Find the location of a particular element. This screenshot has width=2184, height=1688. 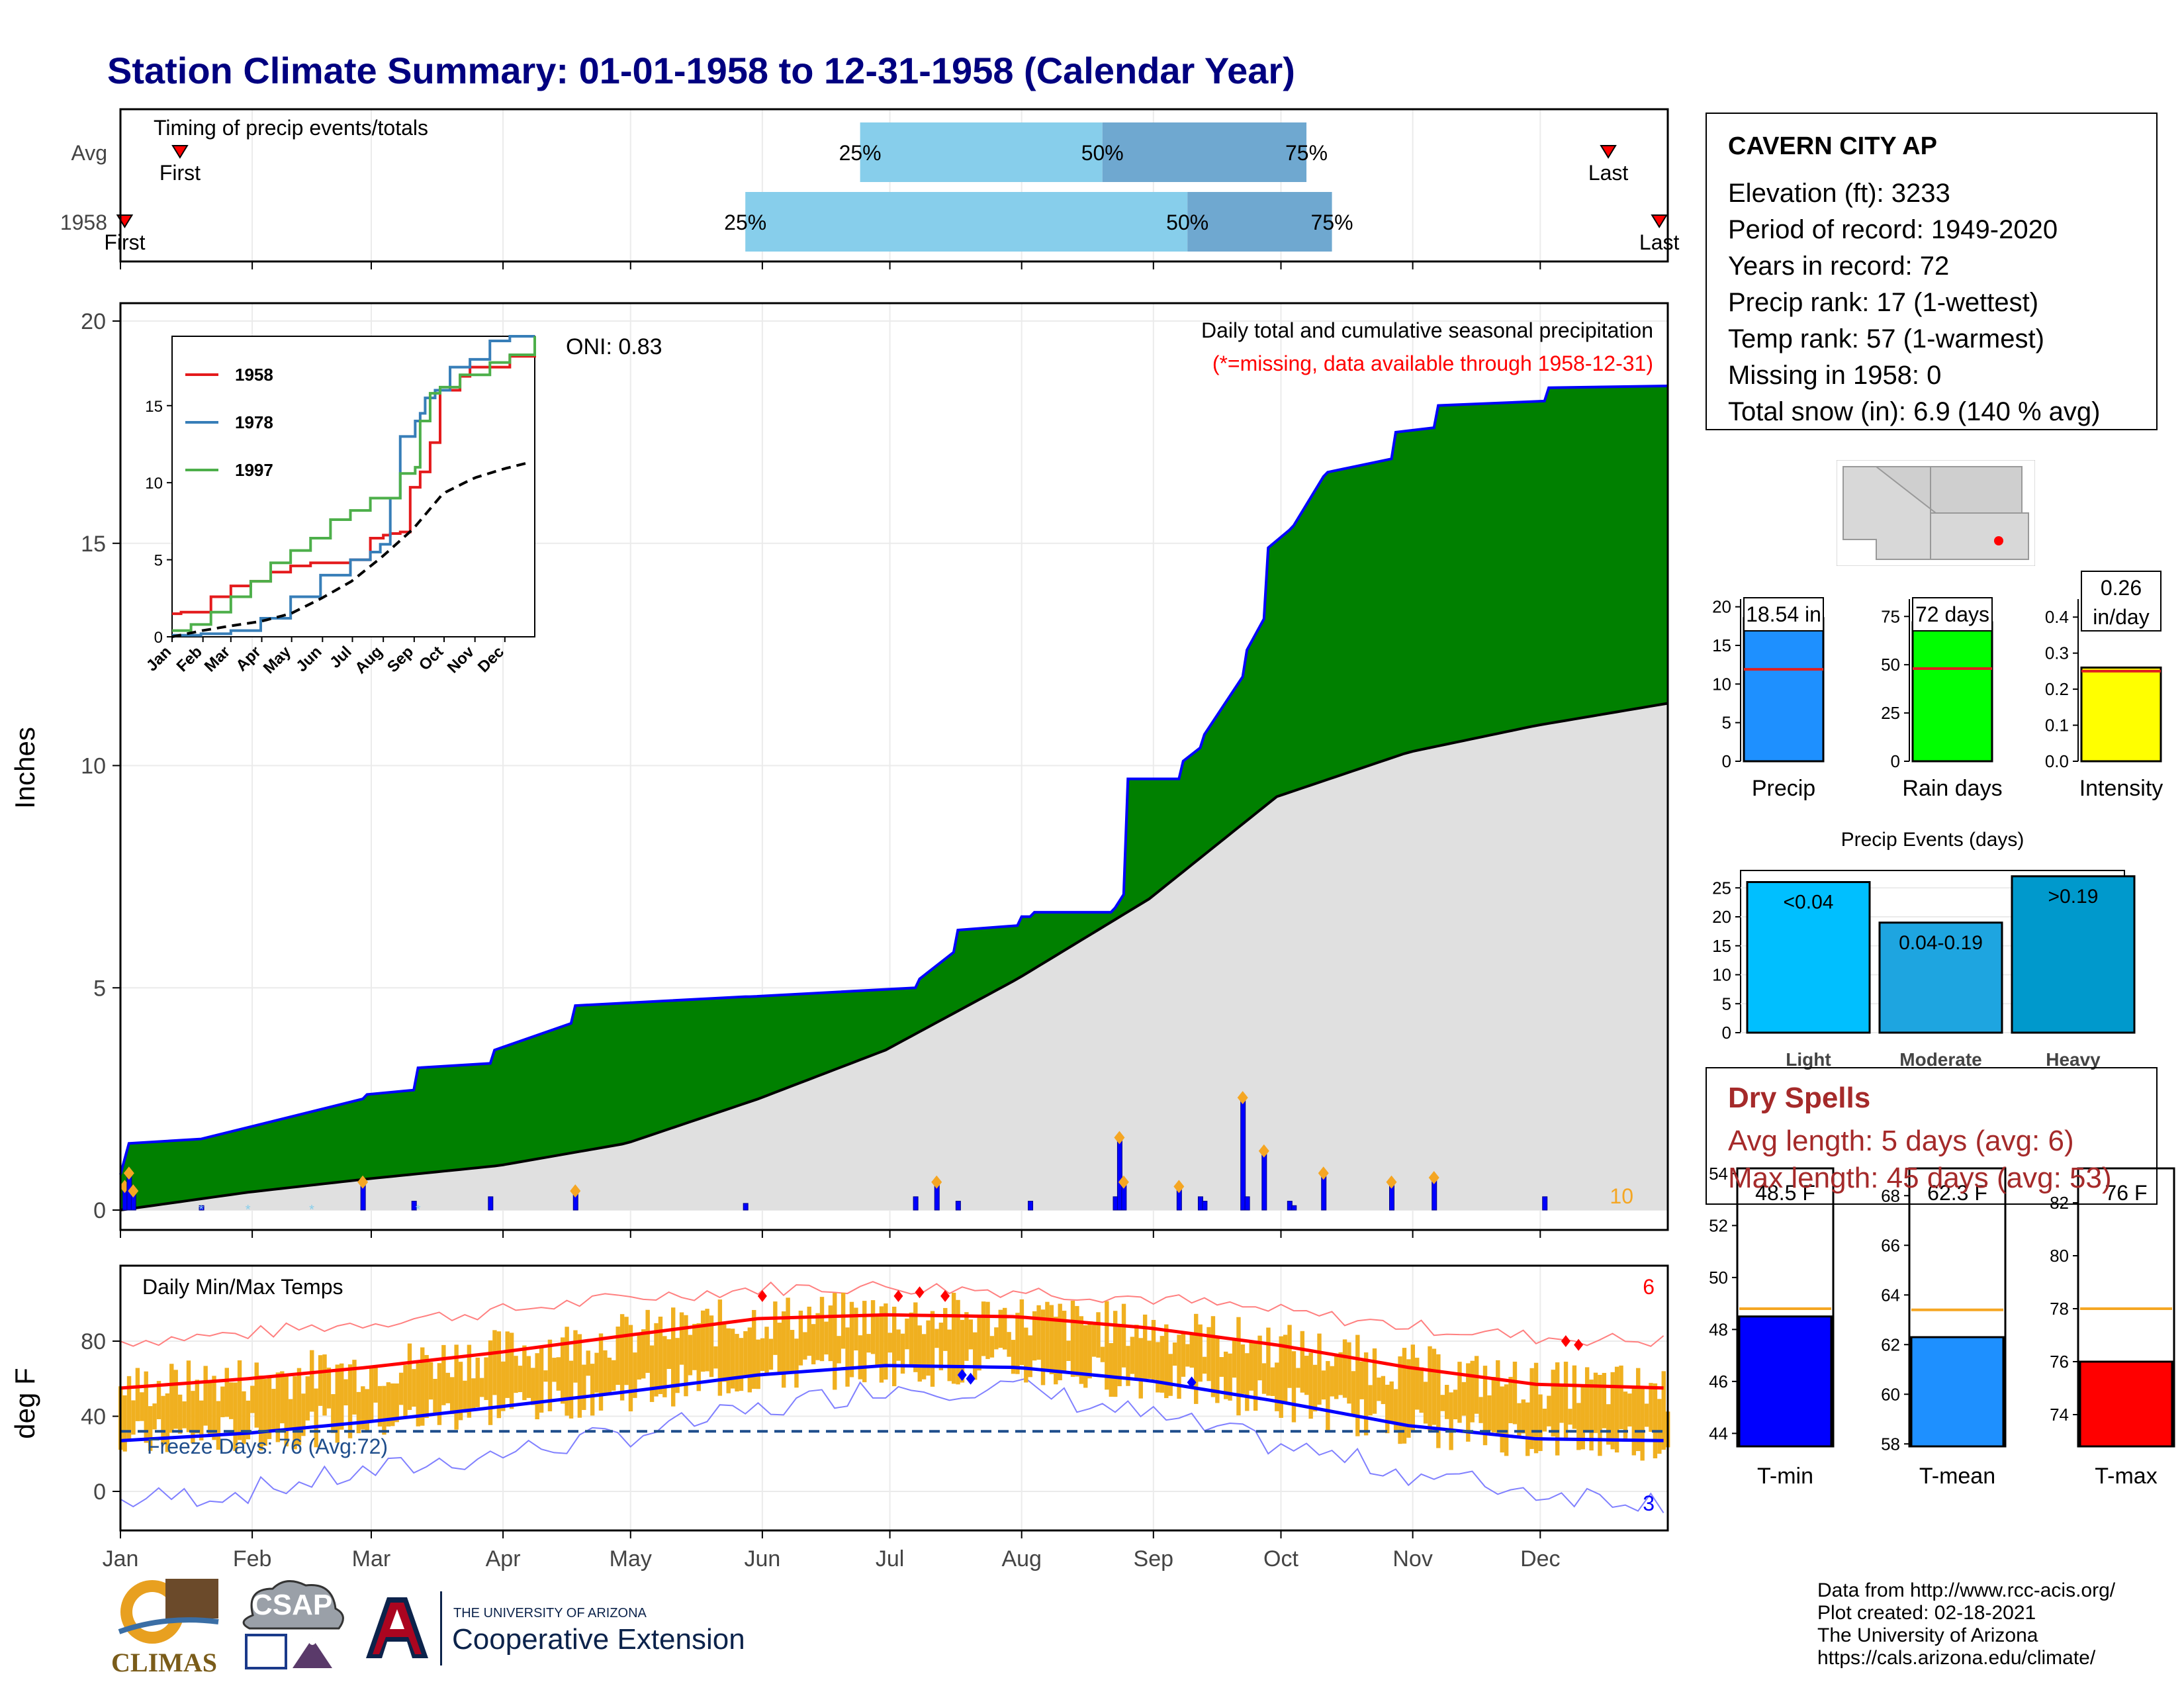

month-tick-label: Mar is located at coordinates (371, 1558).